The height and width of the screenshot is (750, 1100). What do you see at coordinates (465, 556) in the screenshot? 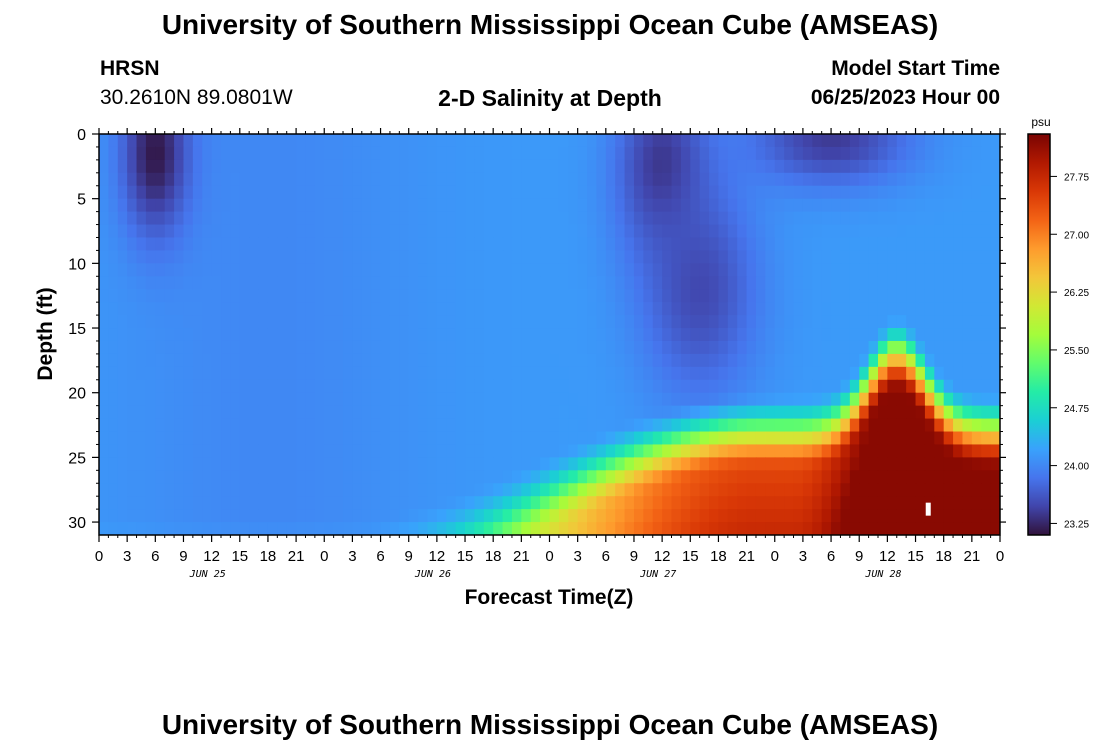
I see `x-tick-label: 15` at bounding box center [465, 556].